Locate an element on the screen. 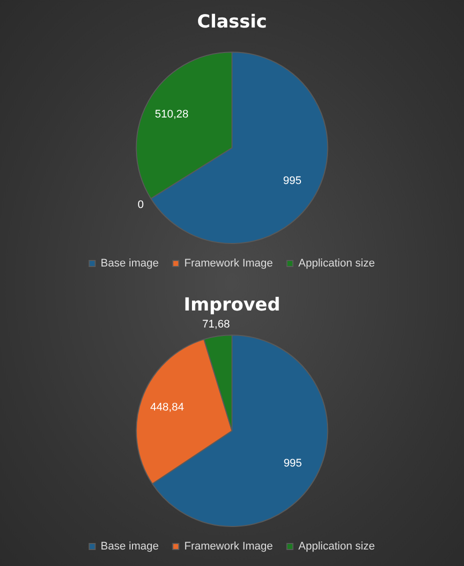 This screenshot has width=464, height=566. data-label: 448,84 is located at coordinates (167, 408).